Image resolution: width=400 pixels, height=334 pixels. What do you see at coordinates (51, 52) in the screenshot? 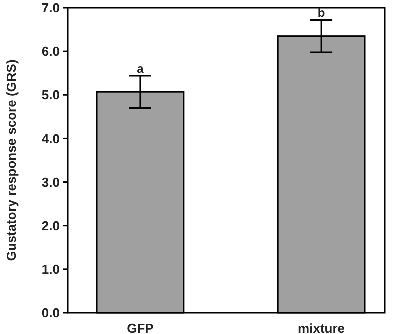
I see `y-tick-label: 6.0` at bounding box center [51, 52].